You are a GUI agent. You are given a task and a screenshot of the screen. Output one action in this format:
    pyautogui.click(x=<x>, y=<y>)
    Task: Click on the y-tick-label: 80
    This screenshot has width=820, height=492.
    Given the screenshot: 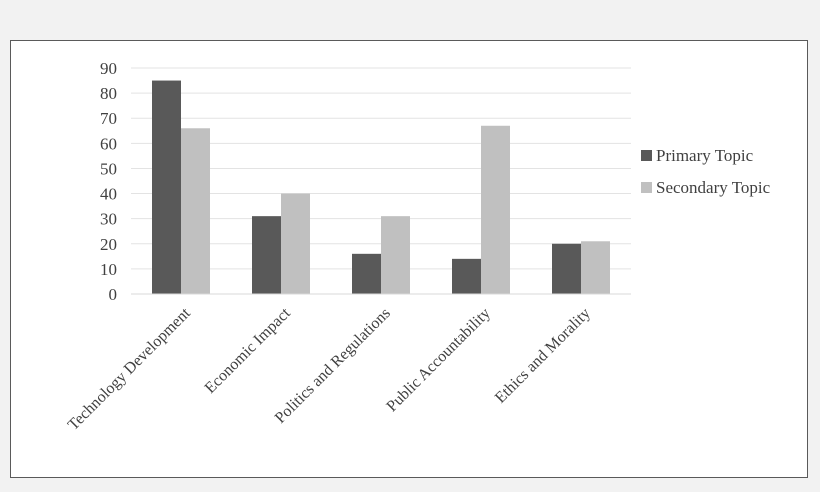 What is the action you would take?
    pyautogui.click(x=108, y=93)
    